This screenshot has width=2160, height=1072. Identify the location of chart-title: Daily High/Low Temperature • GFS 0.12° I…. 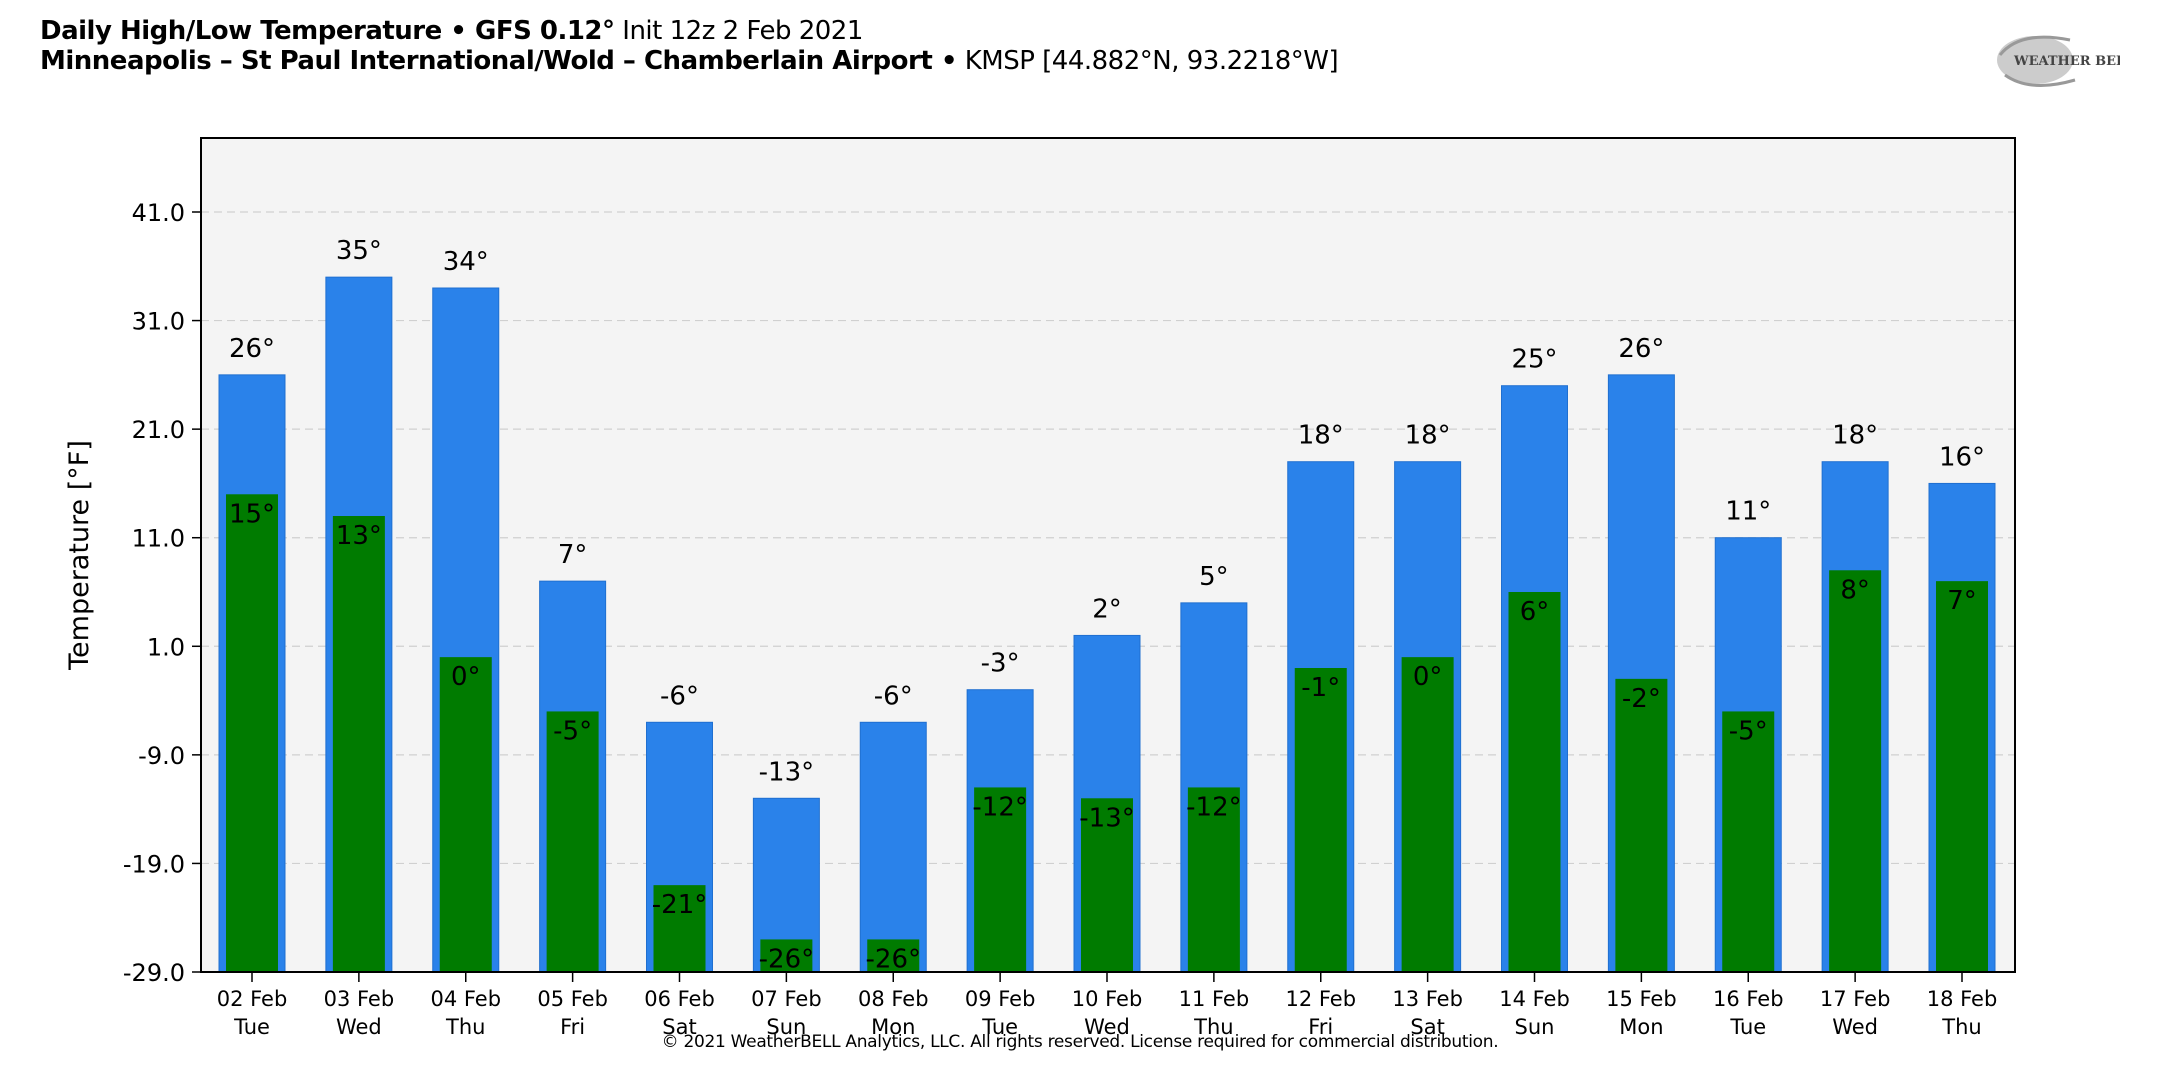
(451, 31).